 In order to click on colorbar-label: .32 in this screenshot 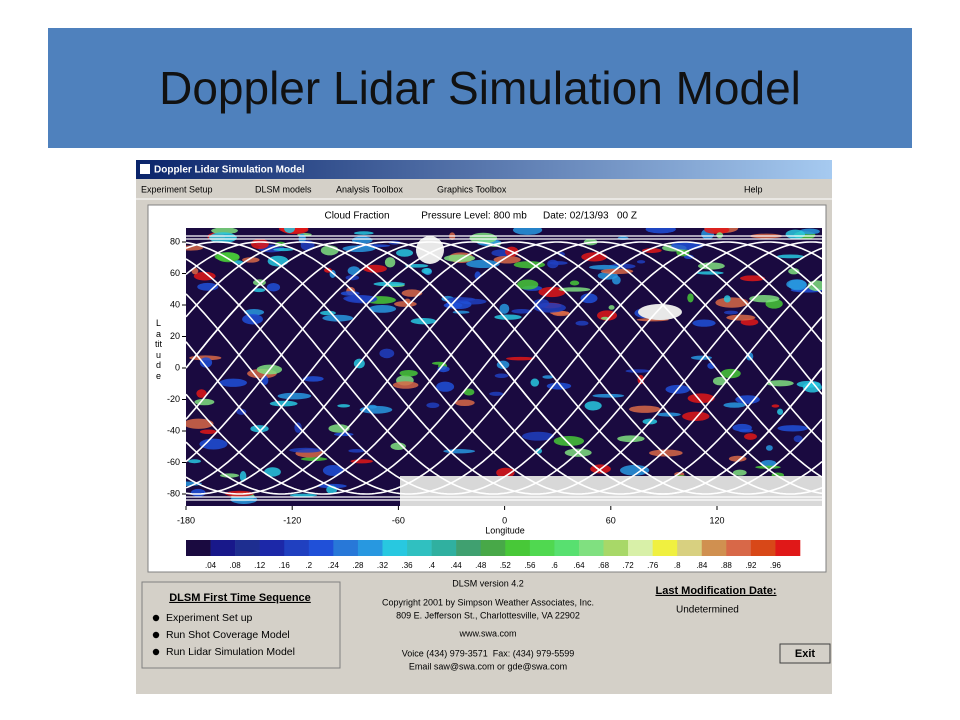, I will do `click(383, 565)`.